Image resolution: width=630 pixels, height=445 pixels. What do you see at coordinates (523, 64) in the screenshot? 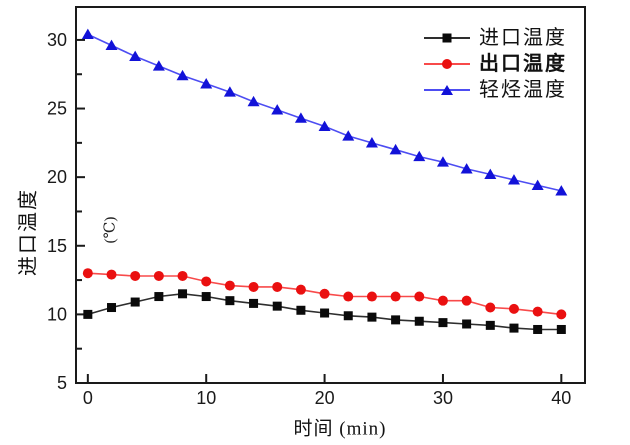
I see `legend-label: 出口温度` at bounding box center [523, 64].